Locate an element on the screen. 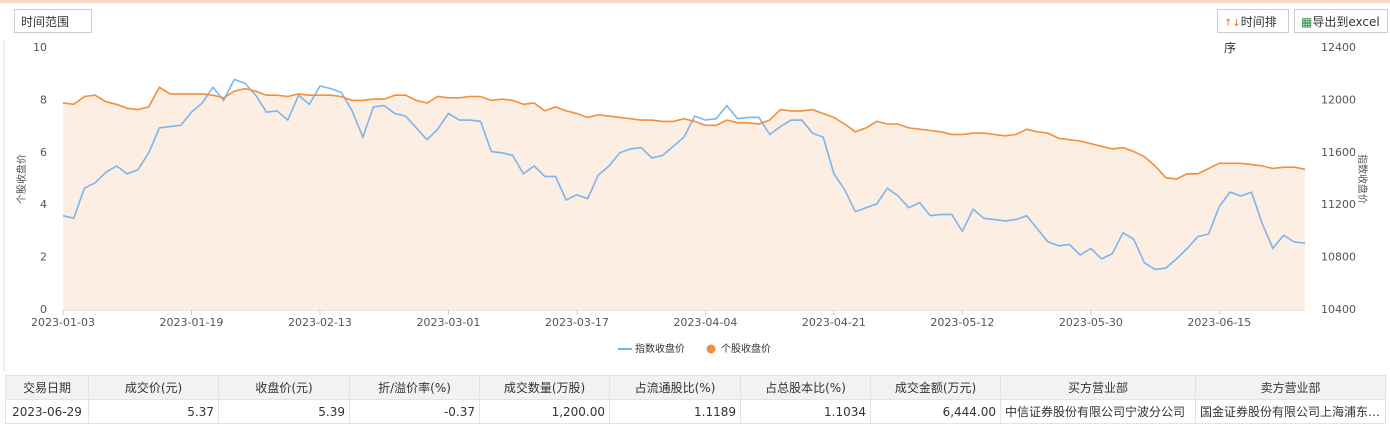  legend-label: 个股收盘价 is located at coordinates (746, 348).